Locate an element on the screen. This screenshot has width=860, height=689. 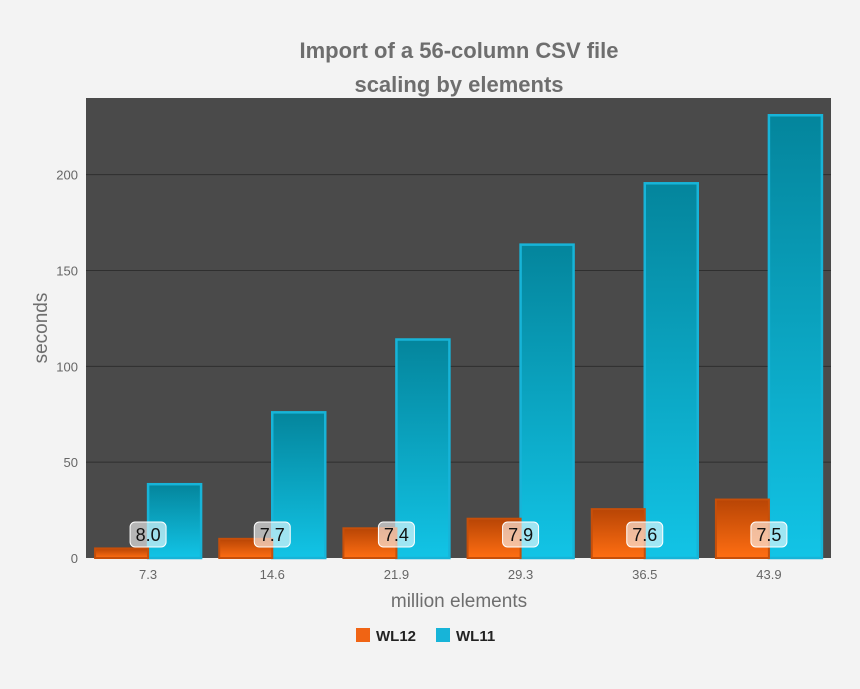
data-label-text: 7.4 is located at coordinates (396, 535).